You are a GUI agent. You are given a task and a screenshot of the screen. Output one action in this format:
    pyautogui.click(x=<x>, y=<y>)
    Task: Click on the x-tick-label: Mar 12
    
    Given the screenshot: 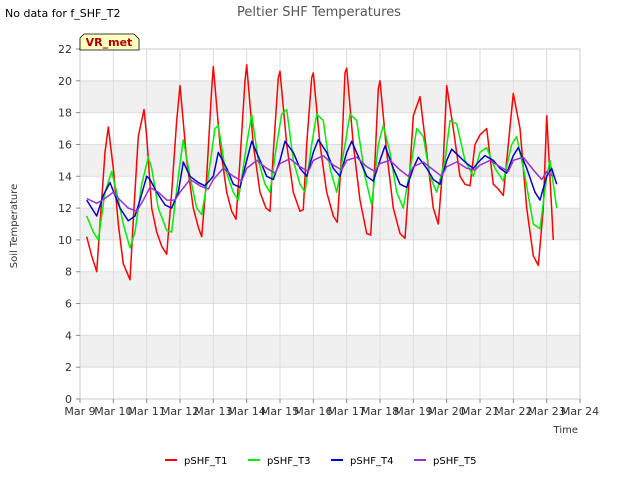 What is the action you would take?
    pyautogui.click(x=180, y=411)
    